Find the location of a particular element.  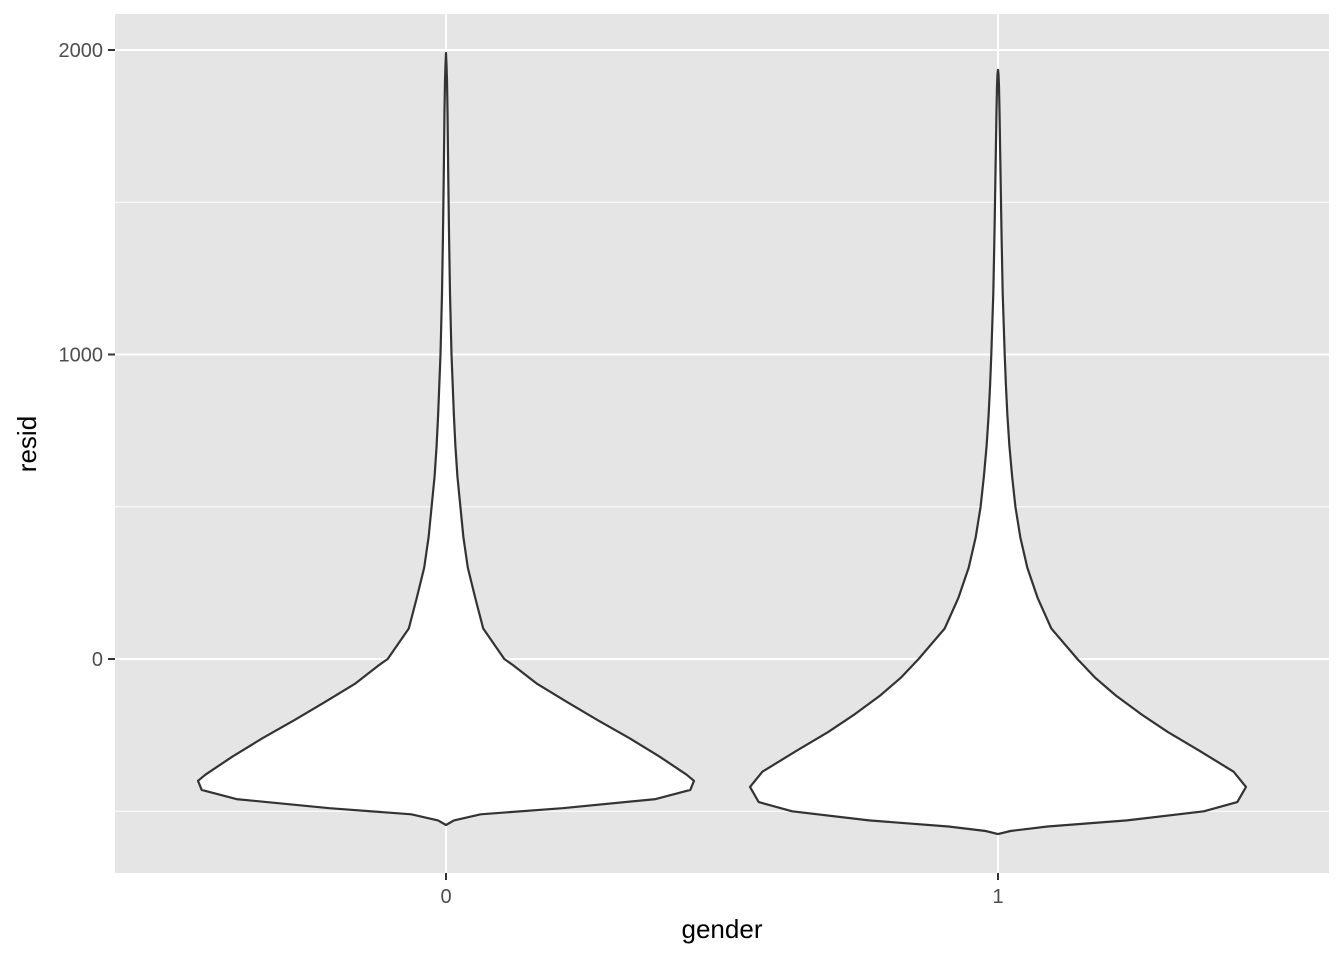

x-tick-label: 1 is located at coordinates (997, 897).